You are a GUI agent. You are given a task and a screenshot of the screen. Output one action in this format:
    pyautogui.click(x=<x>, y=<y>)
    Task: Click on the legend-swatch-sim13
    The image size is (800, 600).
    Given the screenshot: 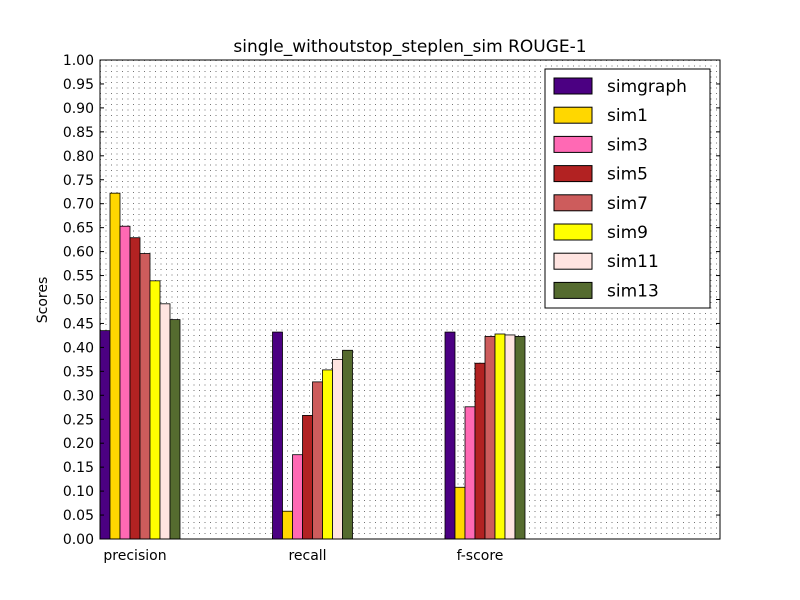 What is the action you would take?
    pyautogui.click(x=573, y=290)
    